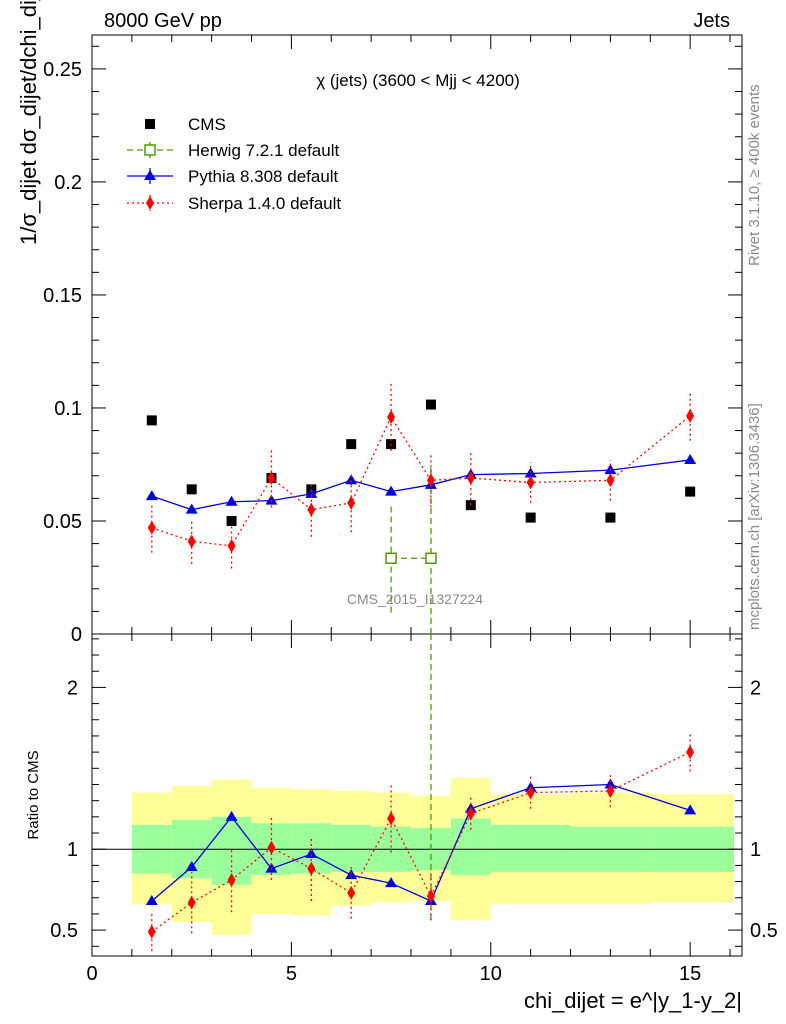  Describe the element at coordinates (62, 296) in the screenshot. I see `y-tick-label: 0.15` at that location.